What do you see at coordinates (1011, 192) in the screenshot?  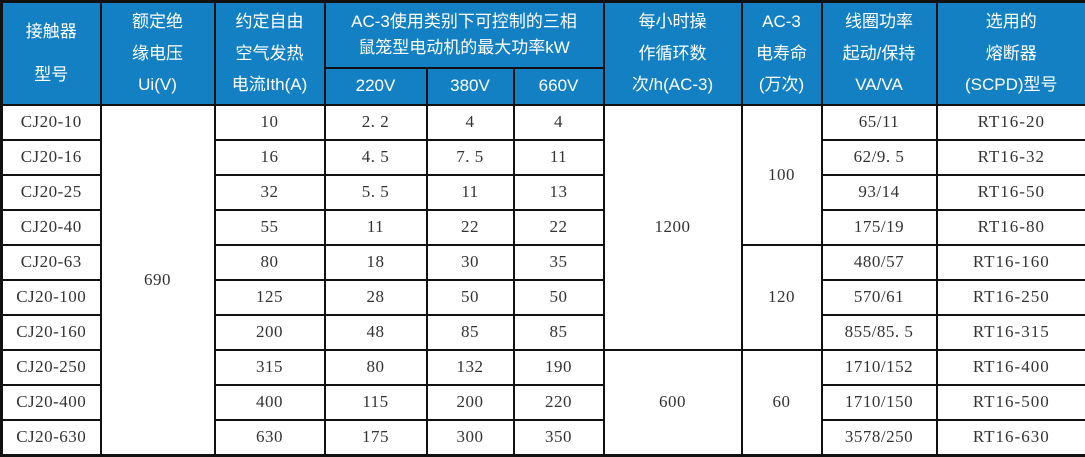 I see `cell-fuse-model: RT16-50` at bounding box center [1011, 192].